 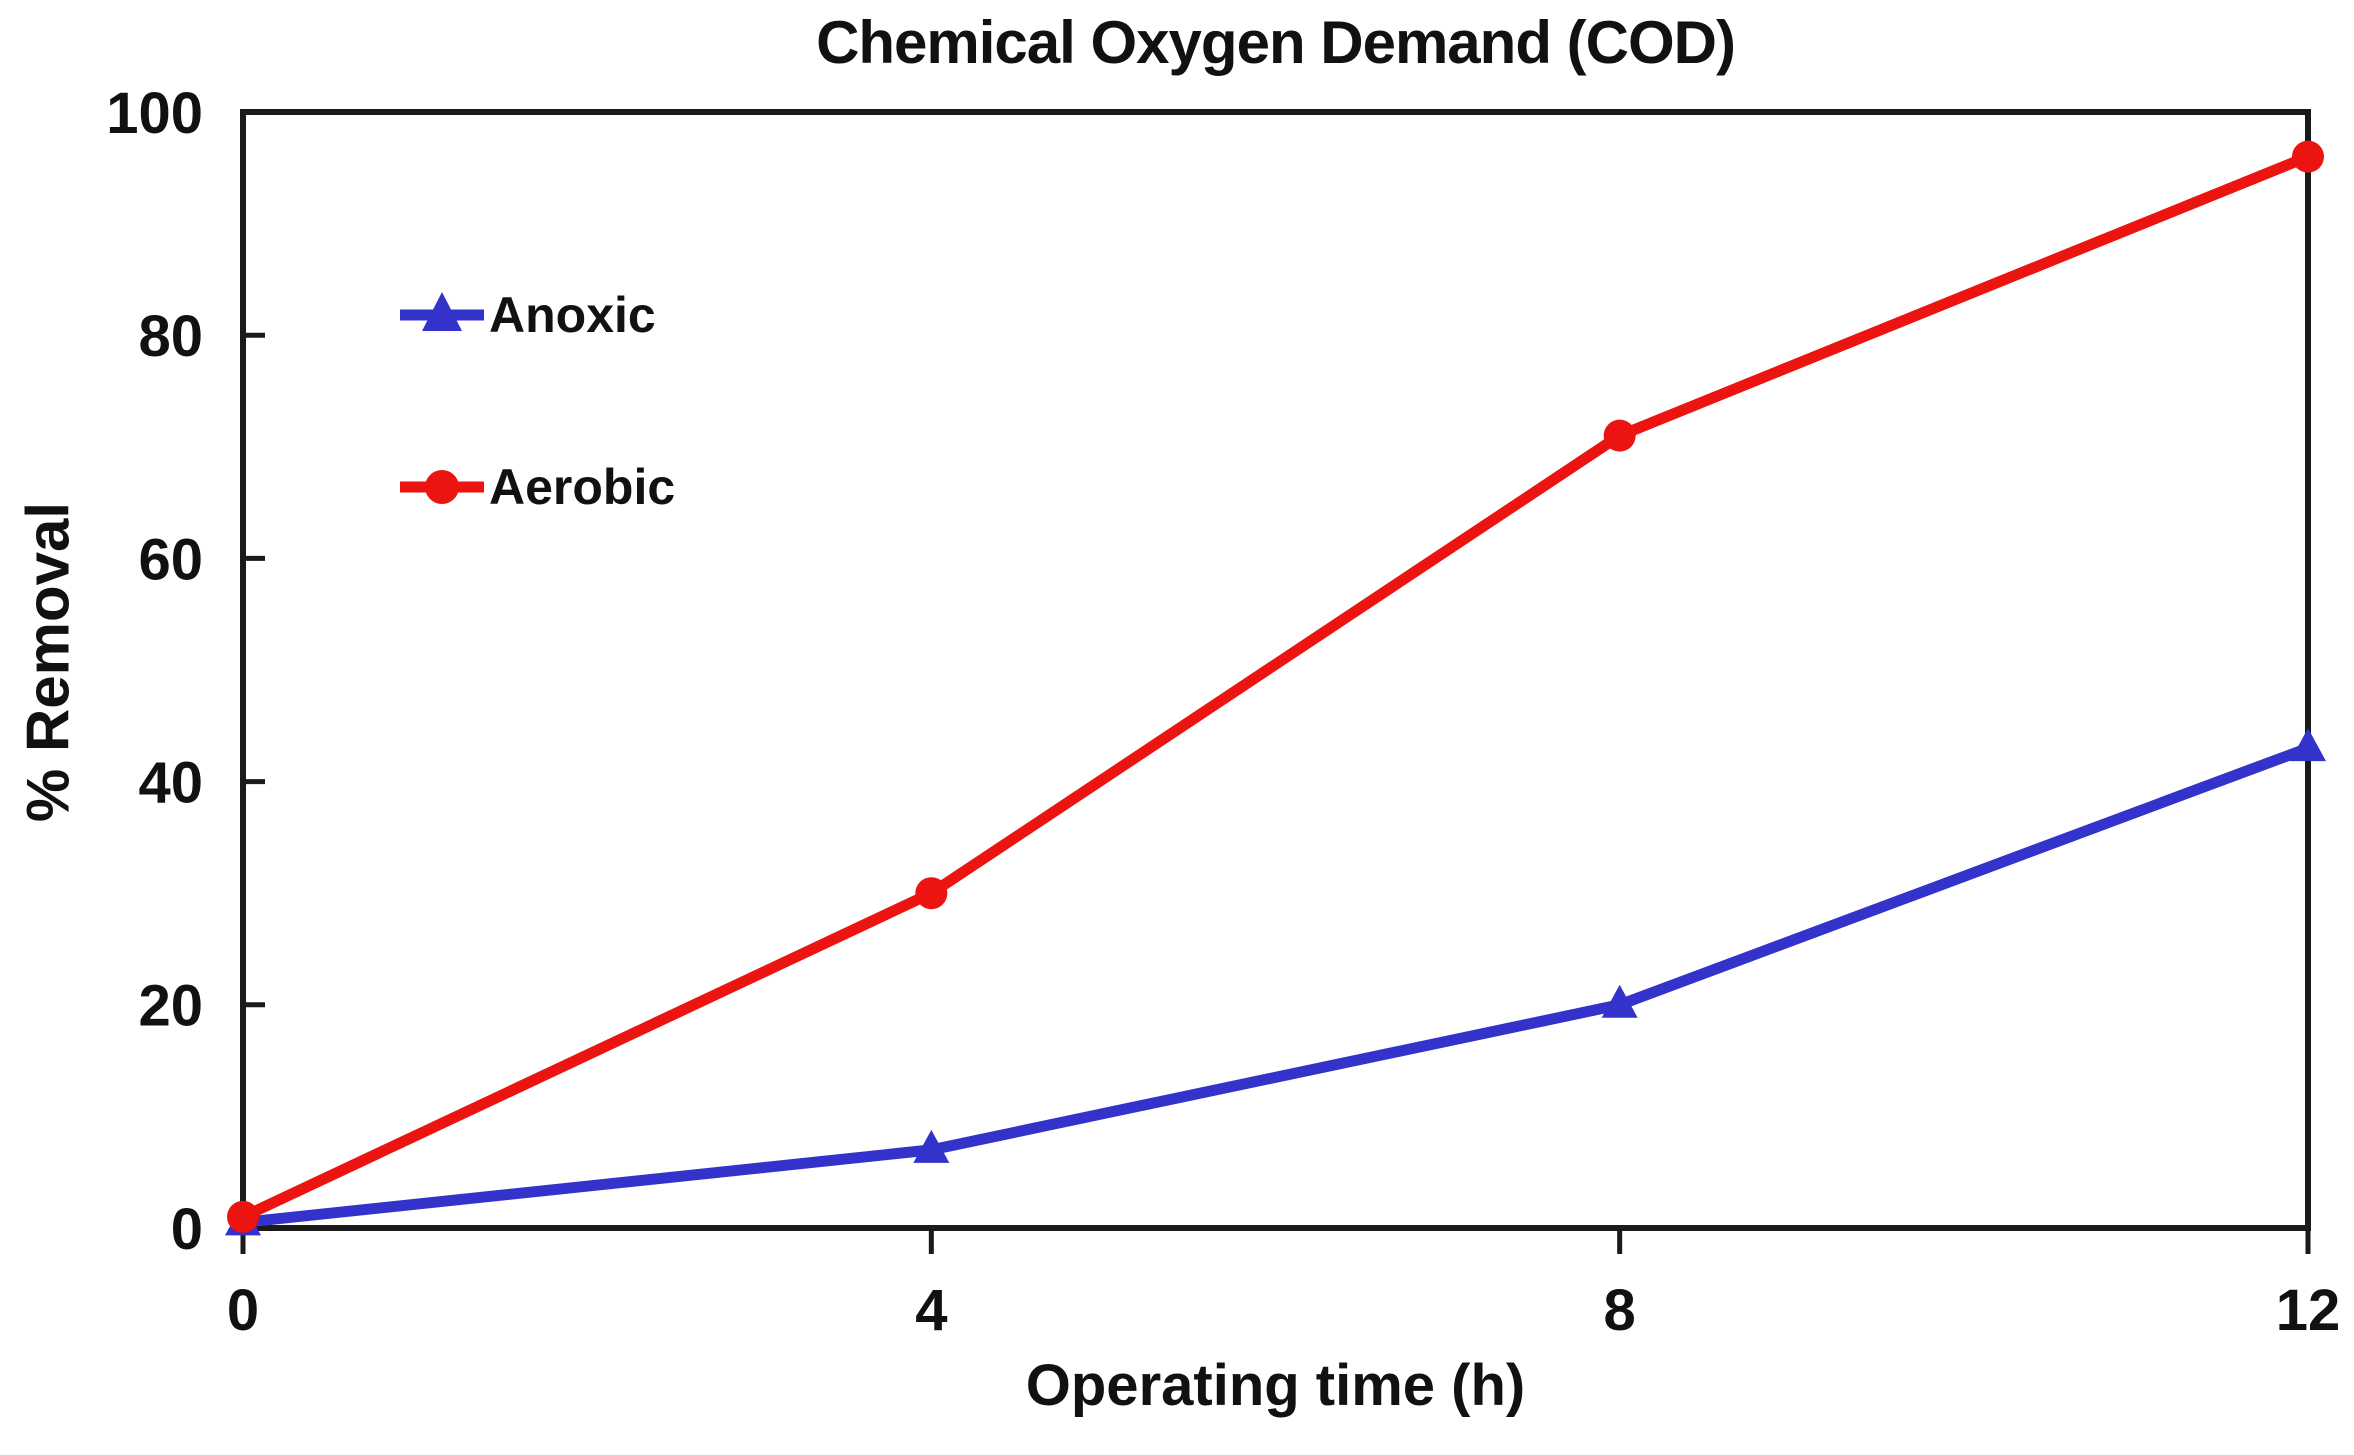 I want to click on y-tick-label: 60, so click(x=170, y=559).